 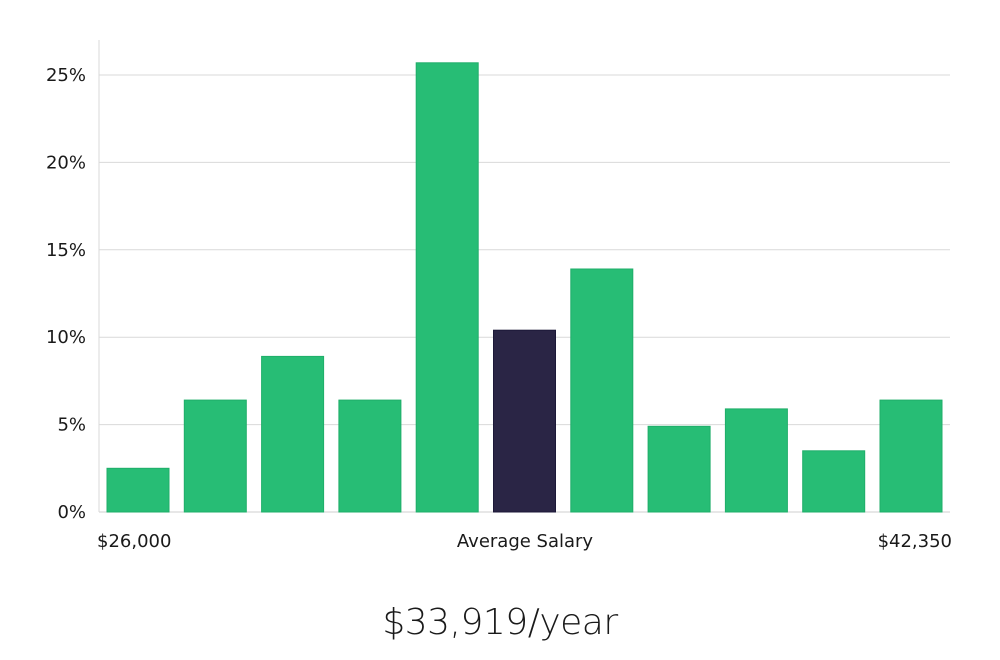 What do you see at coordinates (915, 541) in the screenshot?
I see `x-label-max: $42,350` at bounding box center [915, 541].